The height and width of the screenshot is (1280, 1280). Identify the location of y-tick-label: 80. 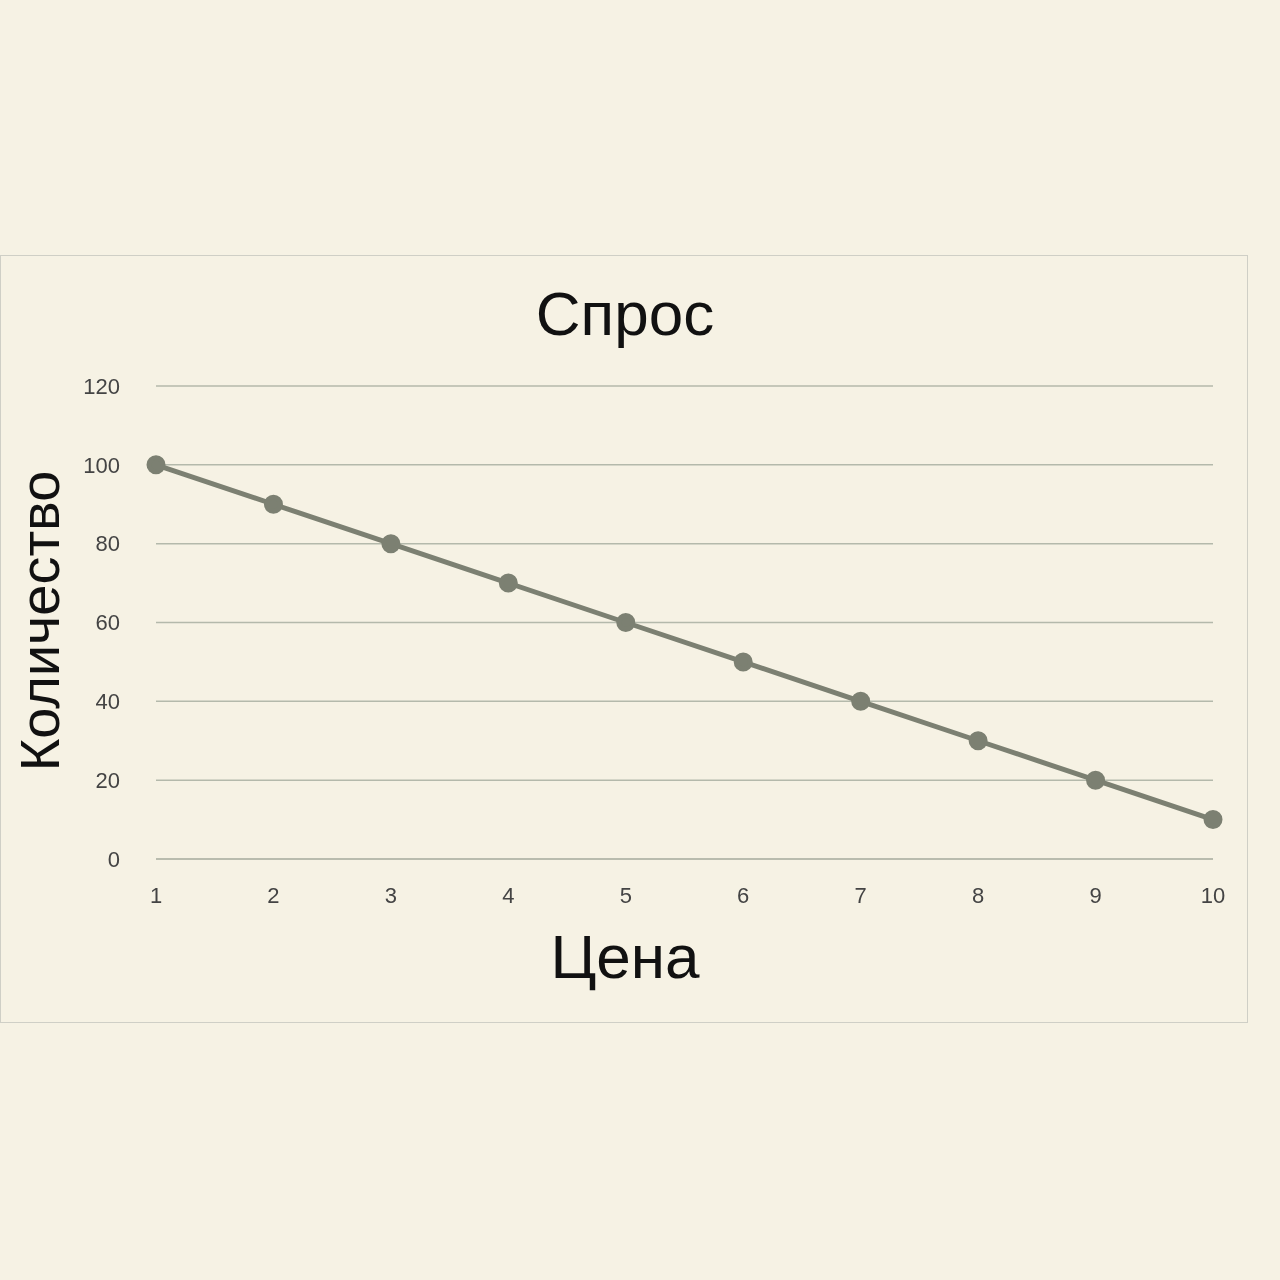
(107, 544).